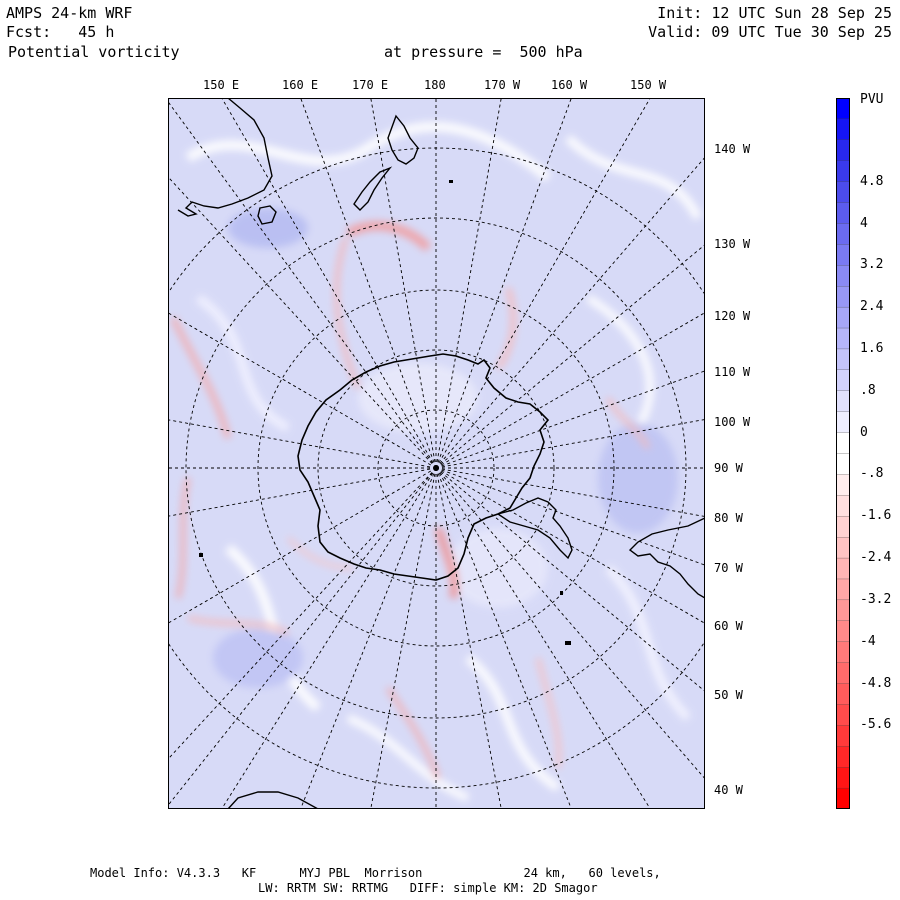 The width and height of the screenshot is (900, 900). Describe the element at coordinates (728, 695) in the screenshot. I see `right-lon-label: 50 W` at that location.